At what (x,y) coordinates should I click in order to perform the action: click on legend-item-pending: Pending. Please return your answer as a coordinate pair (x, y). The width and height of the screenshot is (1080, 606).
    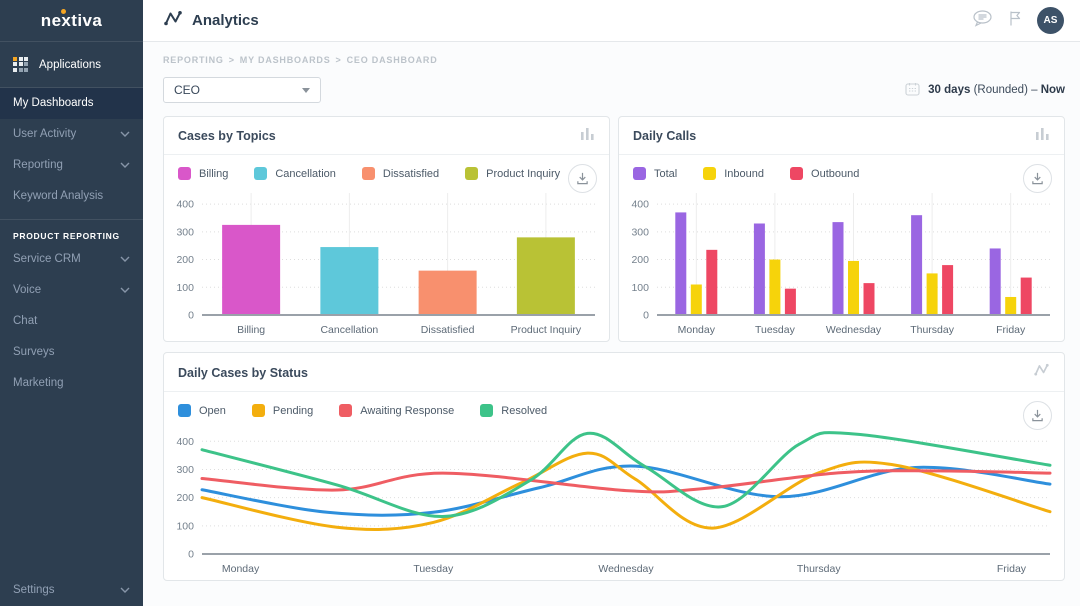
    Looking at the image, I should click on (282, 410).